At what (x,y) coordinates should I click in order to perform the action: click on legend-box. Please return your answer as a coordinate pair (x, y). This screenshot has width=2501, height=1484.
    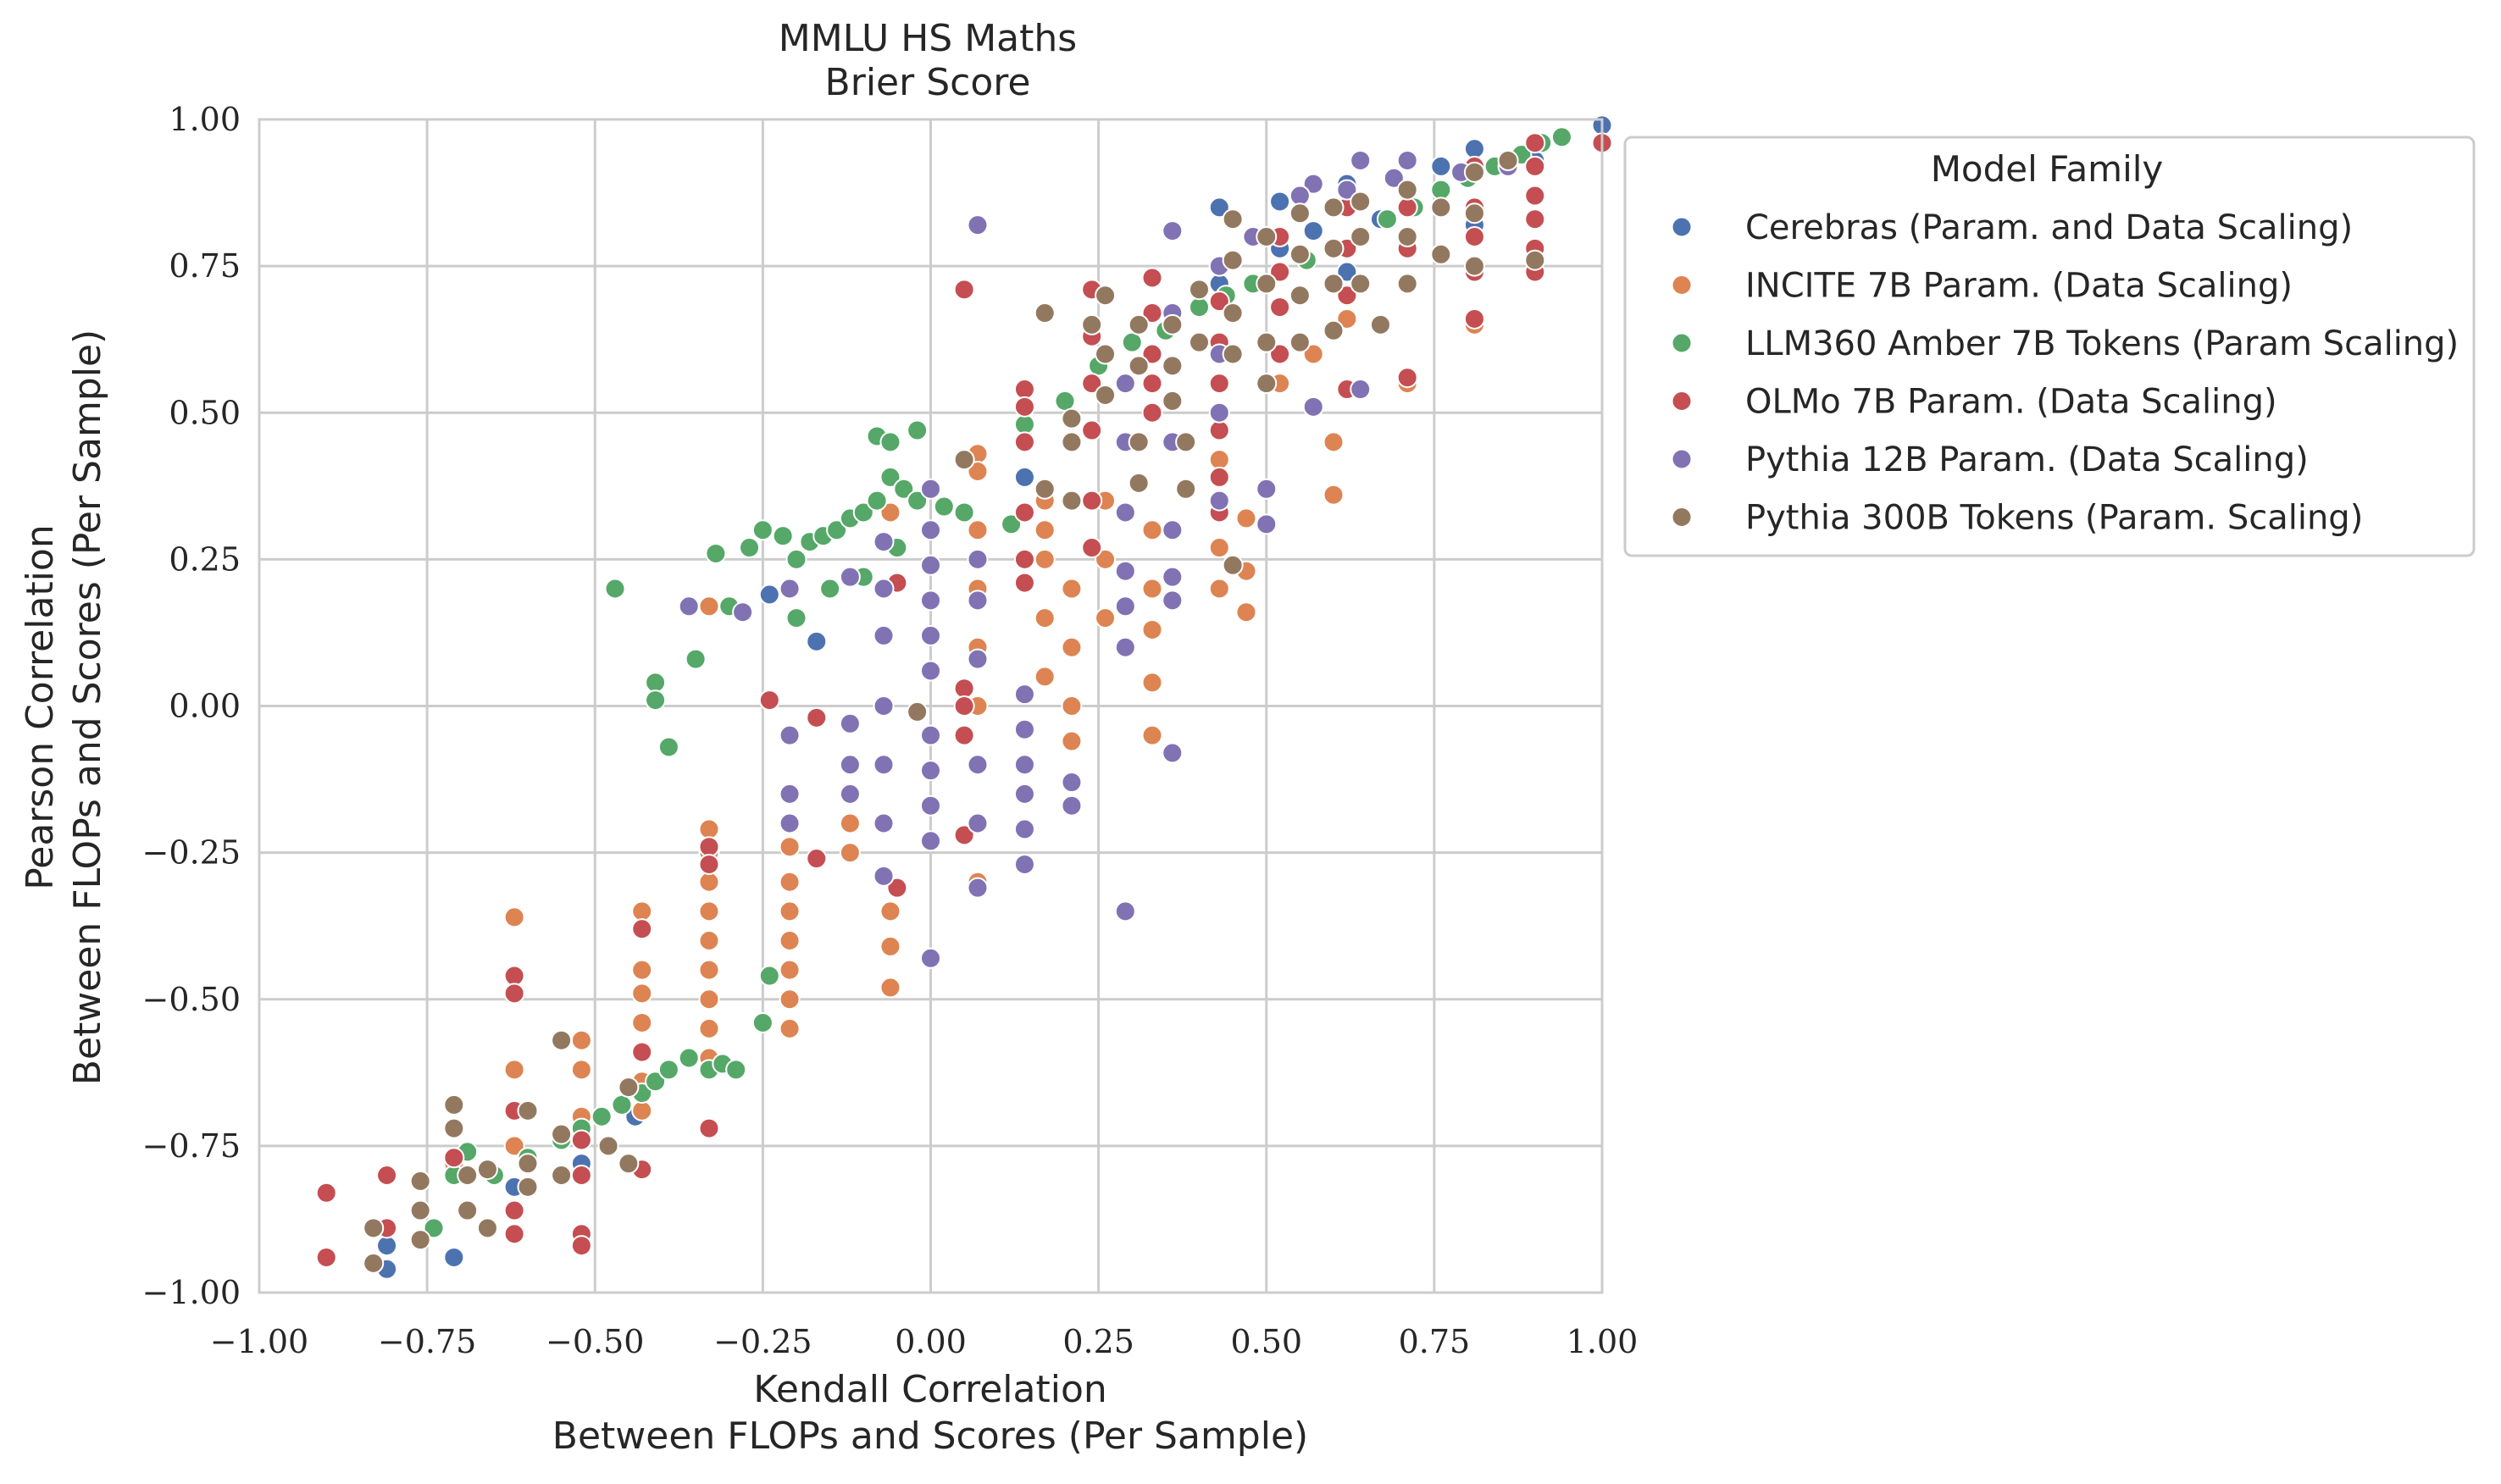
    Looking at the image, I should click on (2049, 346).